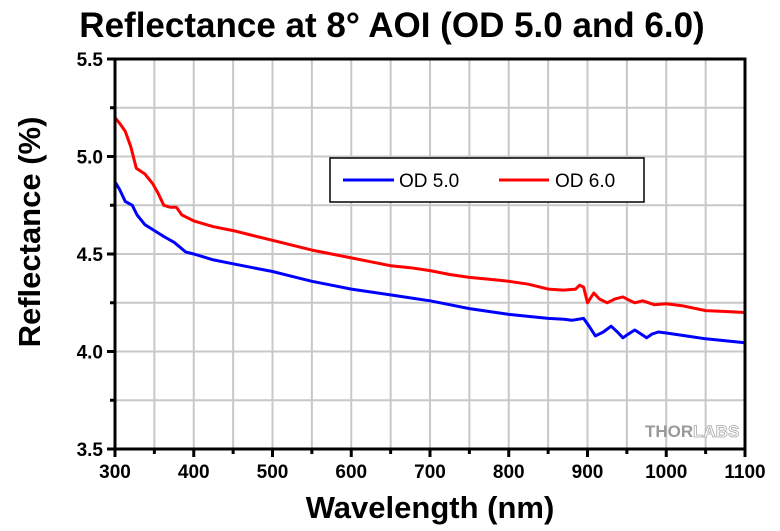 The height and width of the screenshot is (531, 780). Describe the element at coordinates (430, 507) in the screenshot. I see `x-axis-label: Wavelength (nm)` at that location.